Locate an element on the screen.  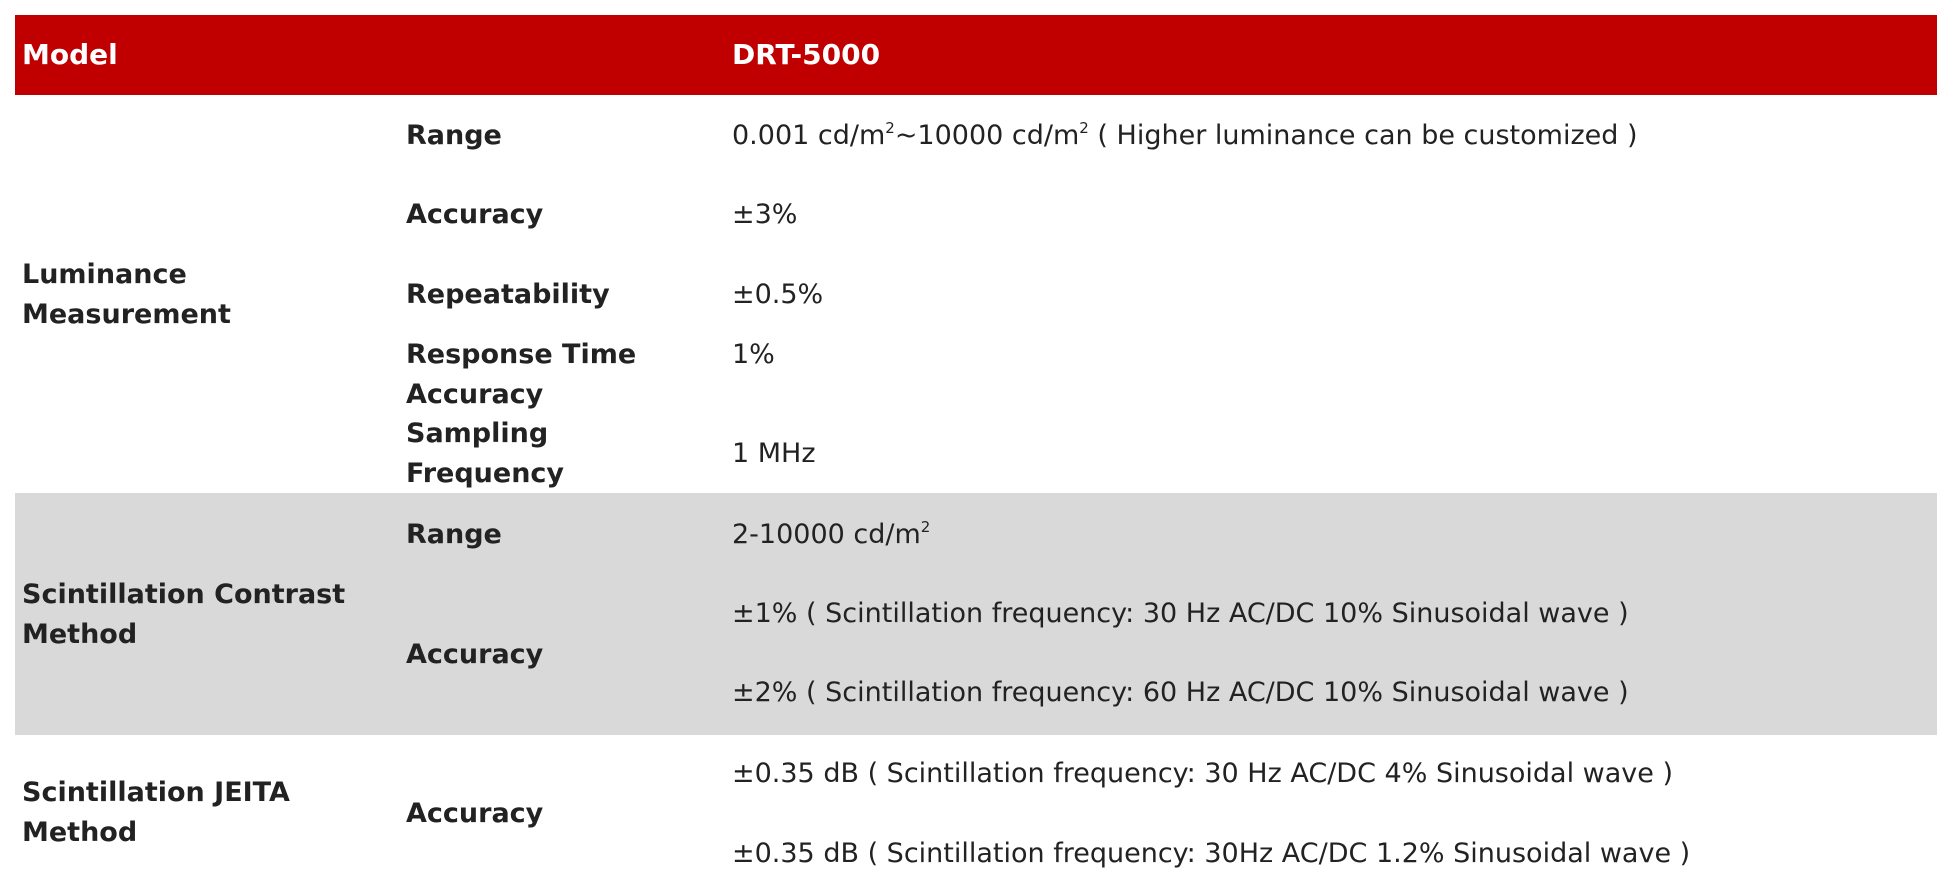
value-text: 0.001 cd/m is located at coordinates (809, 135).